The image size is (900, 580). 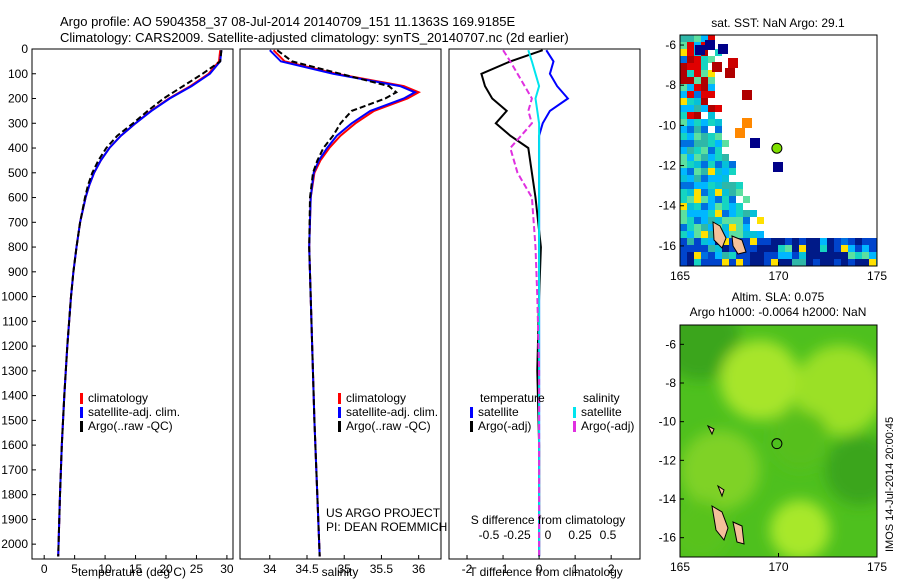 What do you see at coordinates (14, 445) in the screenshot?
I see `depth-tick-label: 1600` at bounding box center [14, 445].